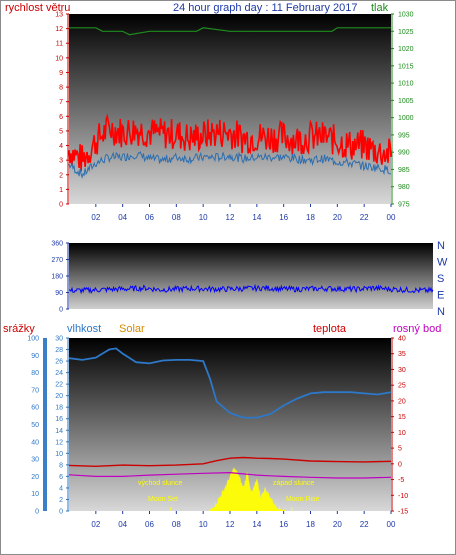 The width and height of the screenshot is (456, 555). Describe the element at coordinates (400, 464) in the screenshot. I see `temperature-tick-label: 0` at that location.